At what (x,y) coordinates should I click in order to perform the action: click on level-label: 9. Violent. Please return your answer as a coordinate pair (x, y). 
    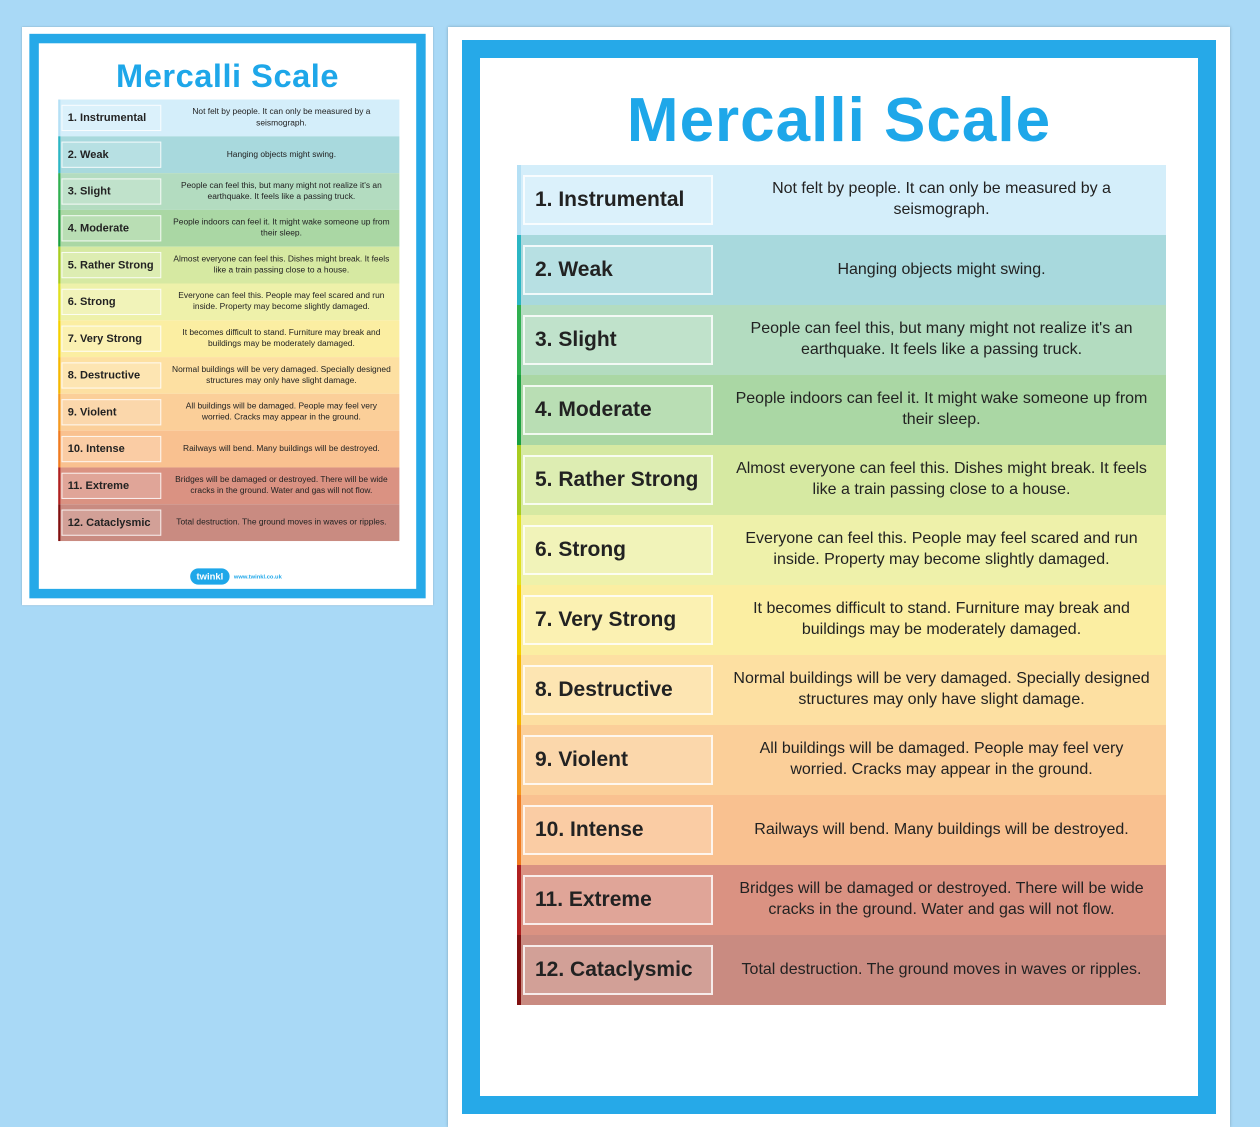
    Looking at the image, I should click on (618, 760).